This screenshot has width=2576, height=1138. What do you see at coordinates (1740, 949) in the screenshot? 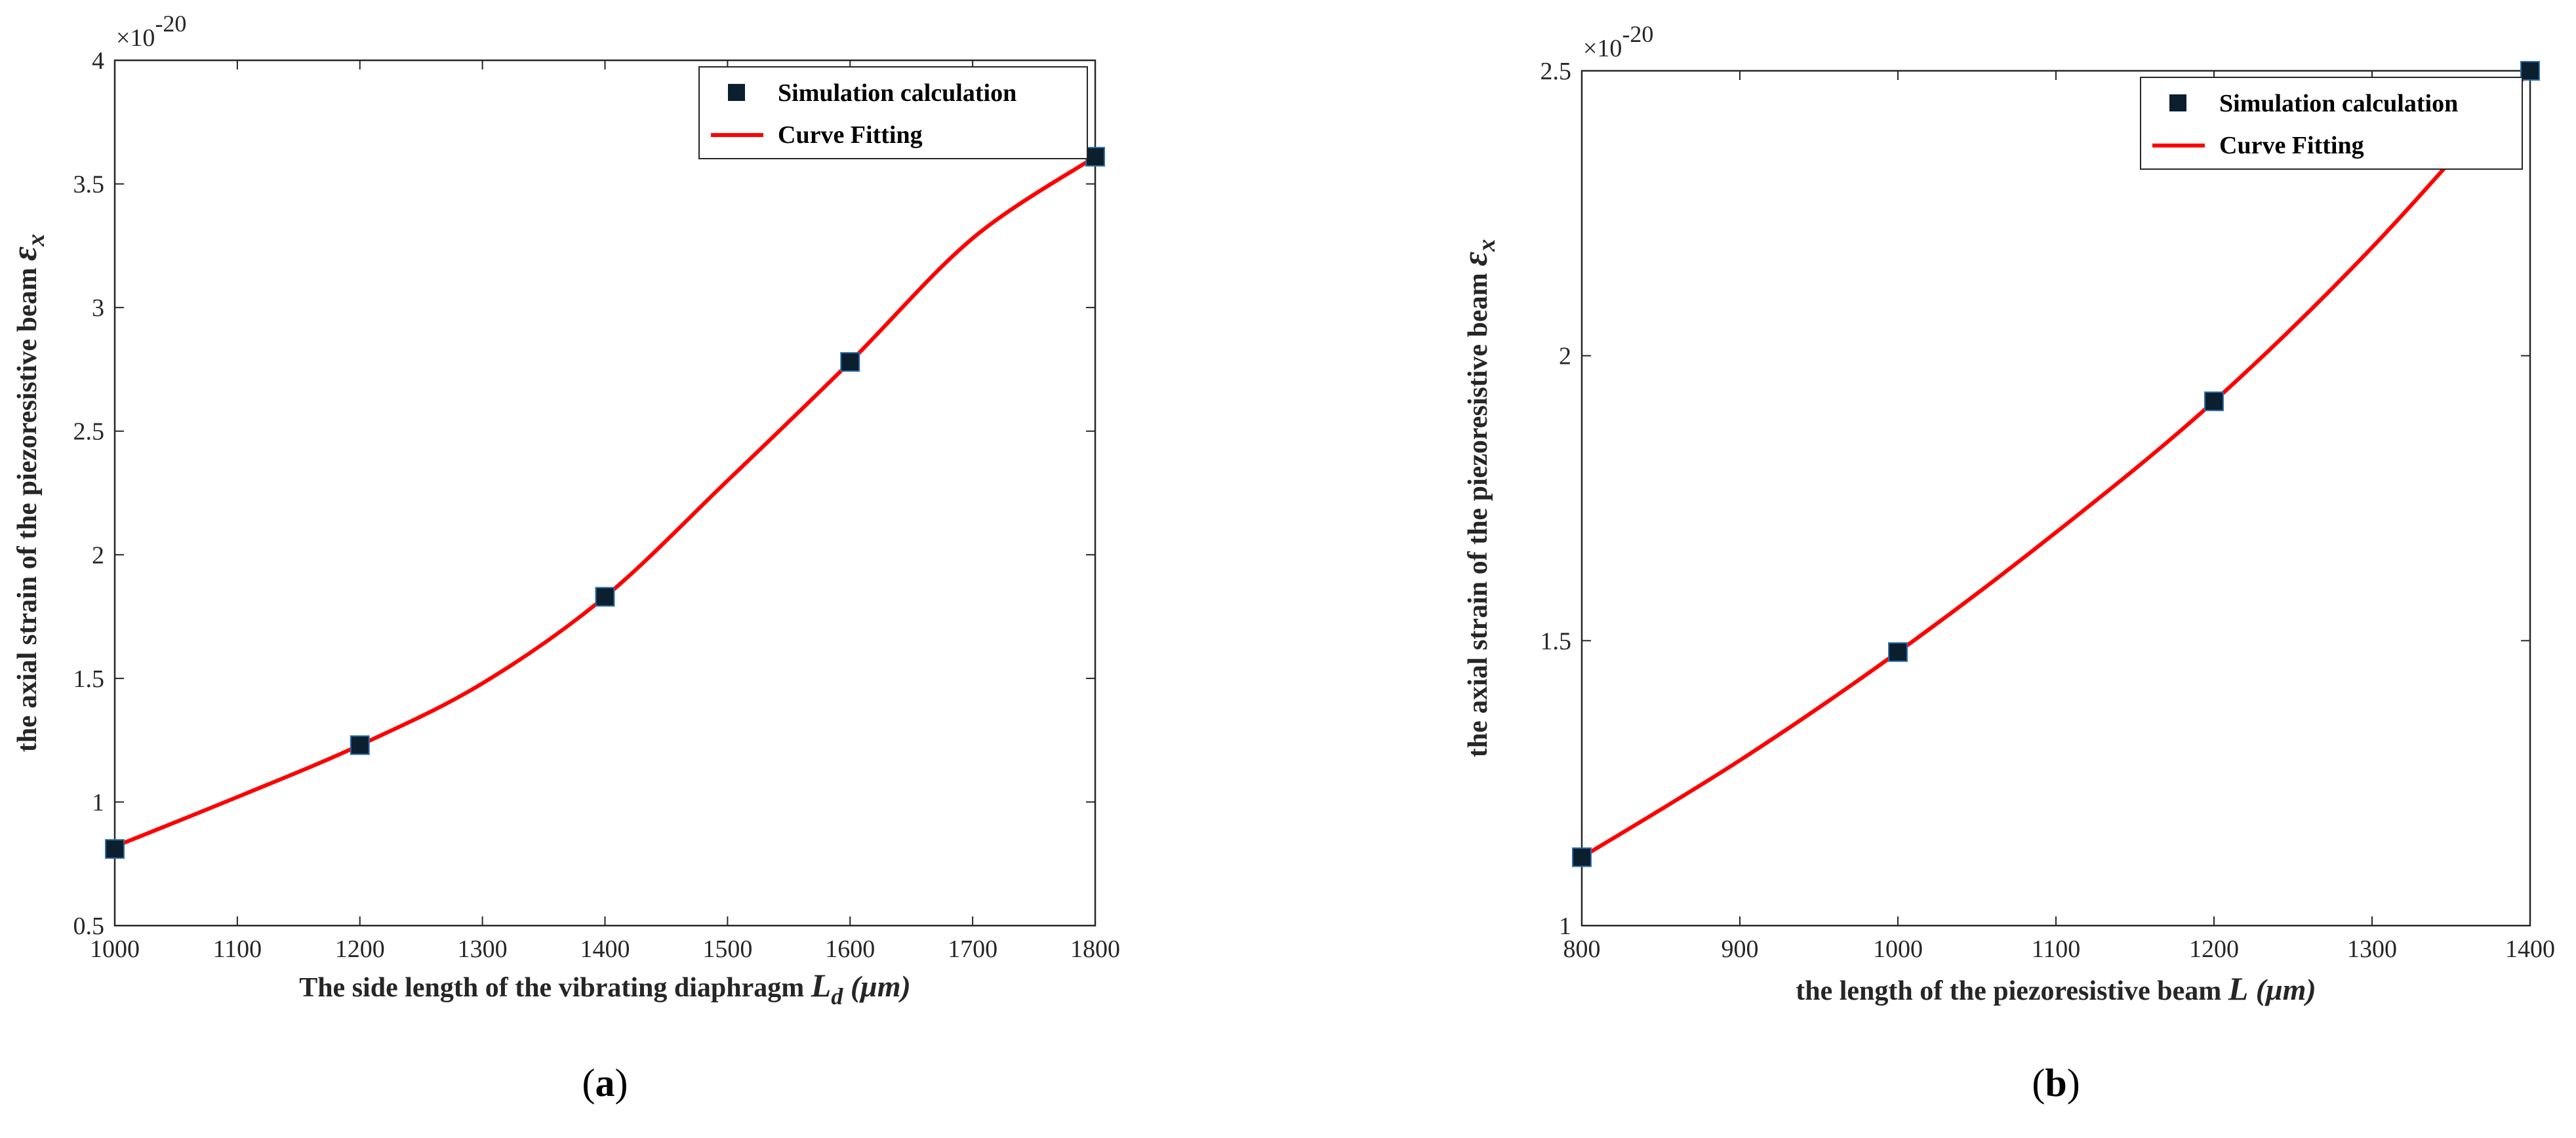
I see `x-tick-label: 900` at bounding box center [1740, 949].